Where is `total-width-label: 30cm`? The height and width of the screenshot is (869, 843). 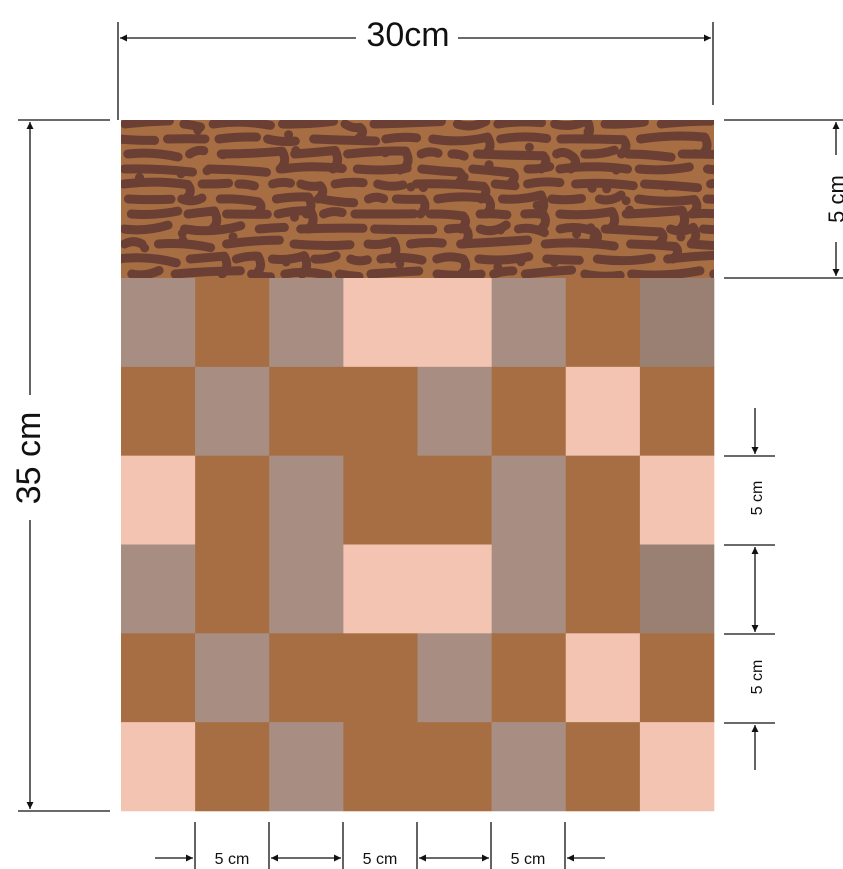 total-width-label: 30cm is located at coordinates (407, 35).